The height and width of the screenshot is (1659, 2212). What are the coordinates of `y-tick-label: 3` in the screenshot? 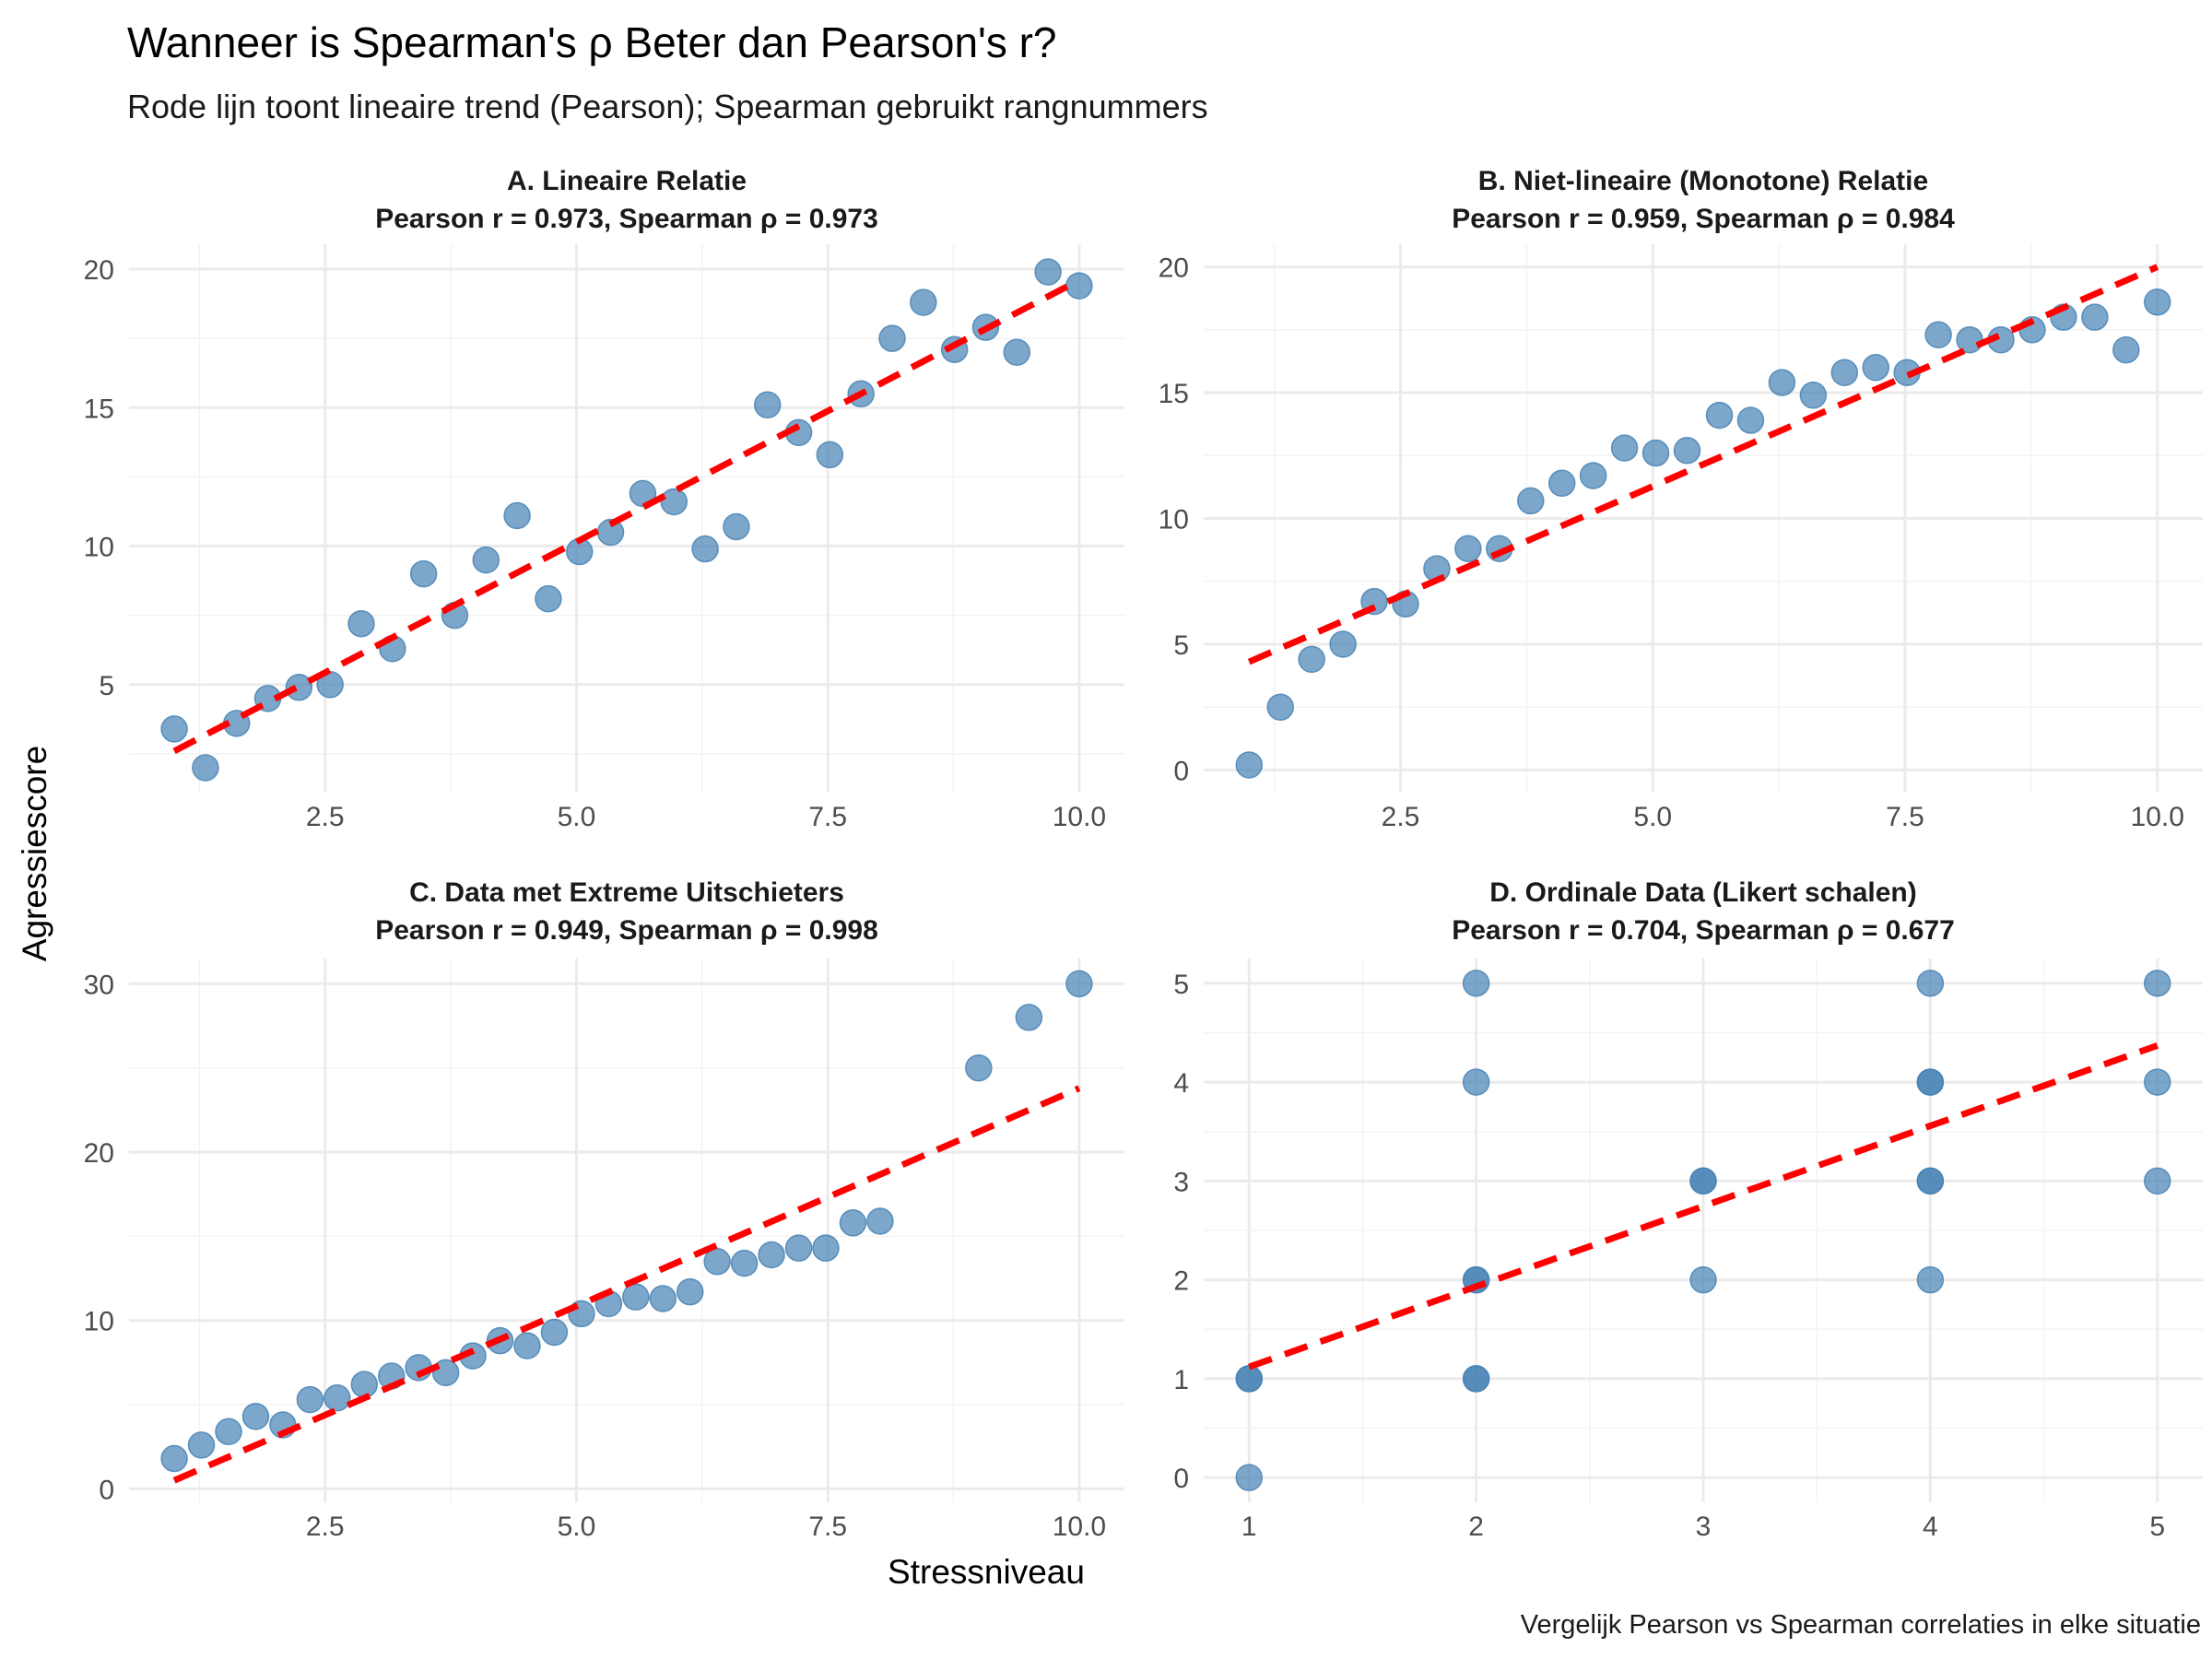 It's located at (1181, 1182).